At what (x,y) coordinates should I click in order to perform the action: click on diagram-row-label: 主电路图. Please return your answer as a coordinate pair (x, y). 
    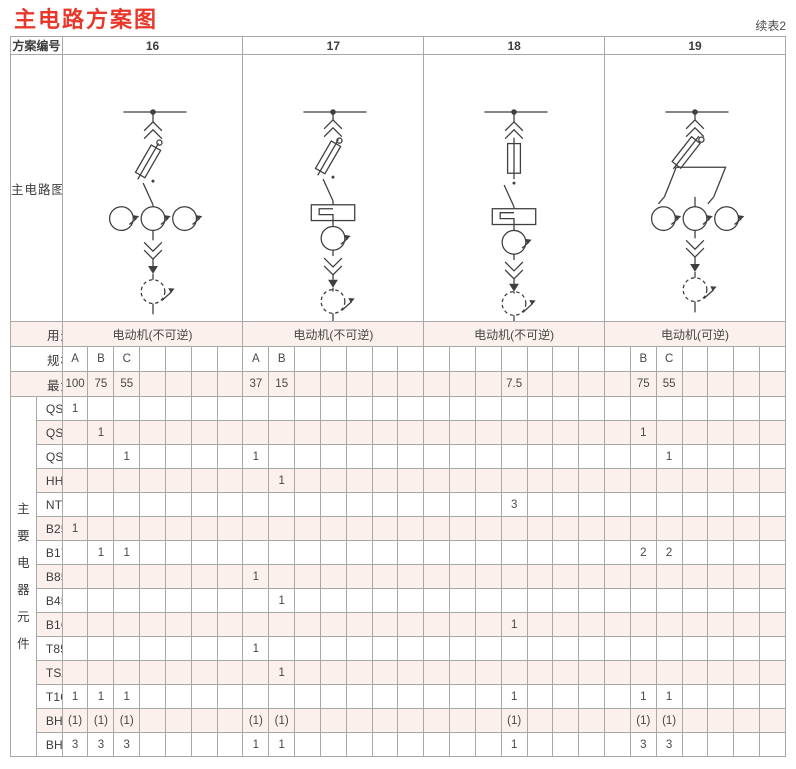
    Looking at the image, I should click on (36, 188).